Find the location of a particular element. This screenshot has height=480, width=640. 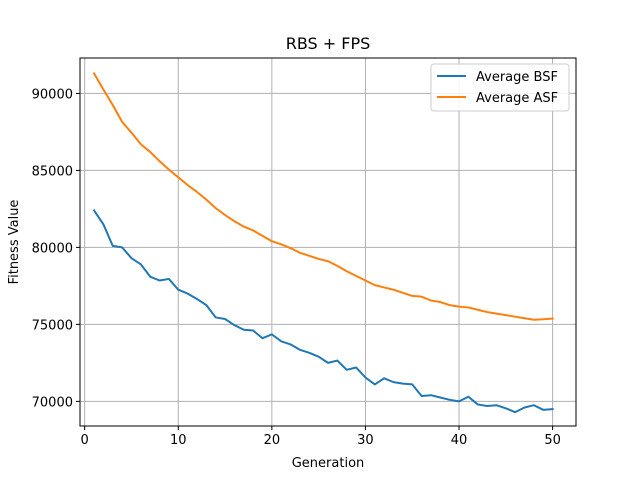

y-axis-label: Fitness Value is located at coordinates (14, 242).